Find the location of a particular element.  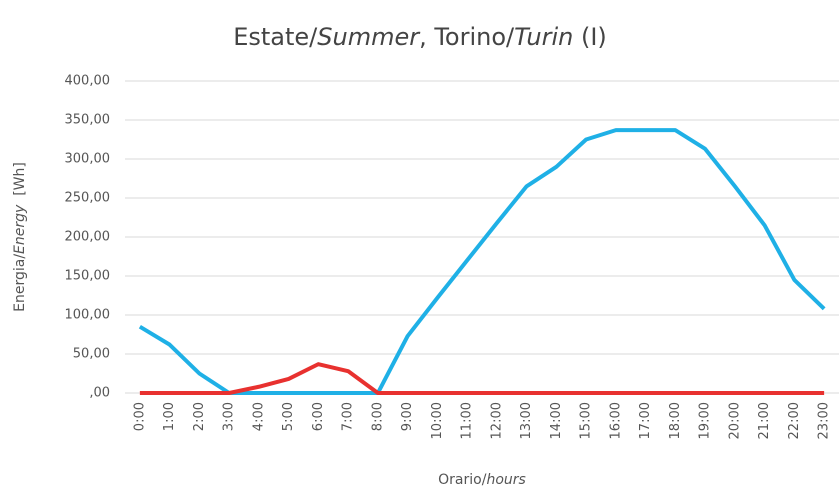

x-tick-label: 18:00 is located at coordinates (675, 420).